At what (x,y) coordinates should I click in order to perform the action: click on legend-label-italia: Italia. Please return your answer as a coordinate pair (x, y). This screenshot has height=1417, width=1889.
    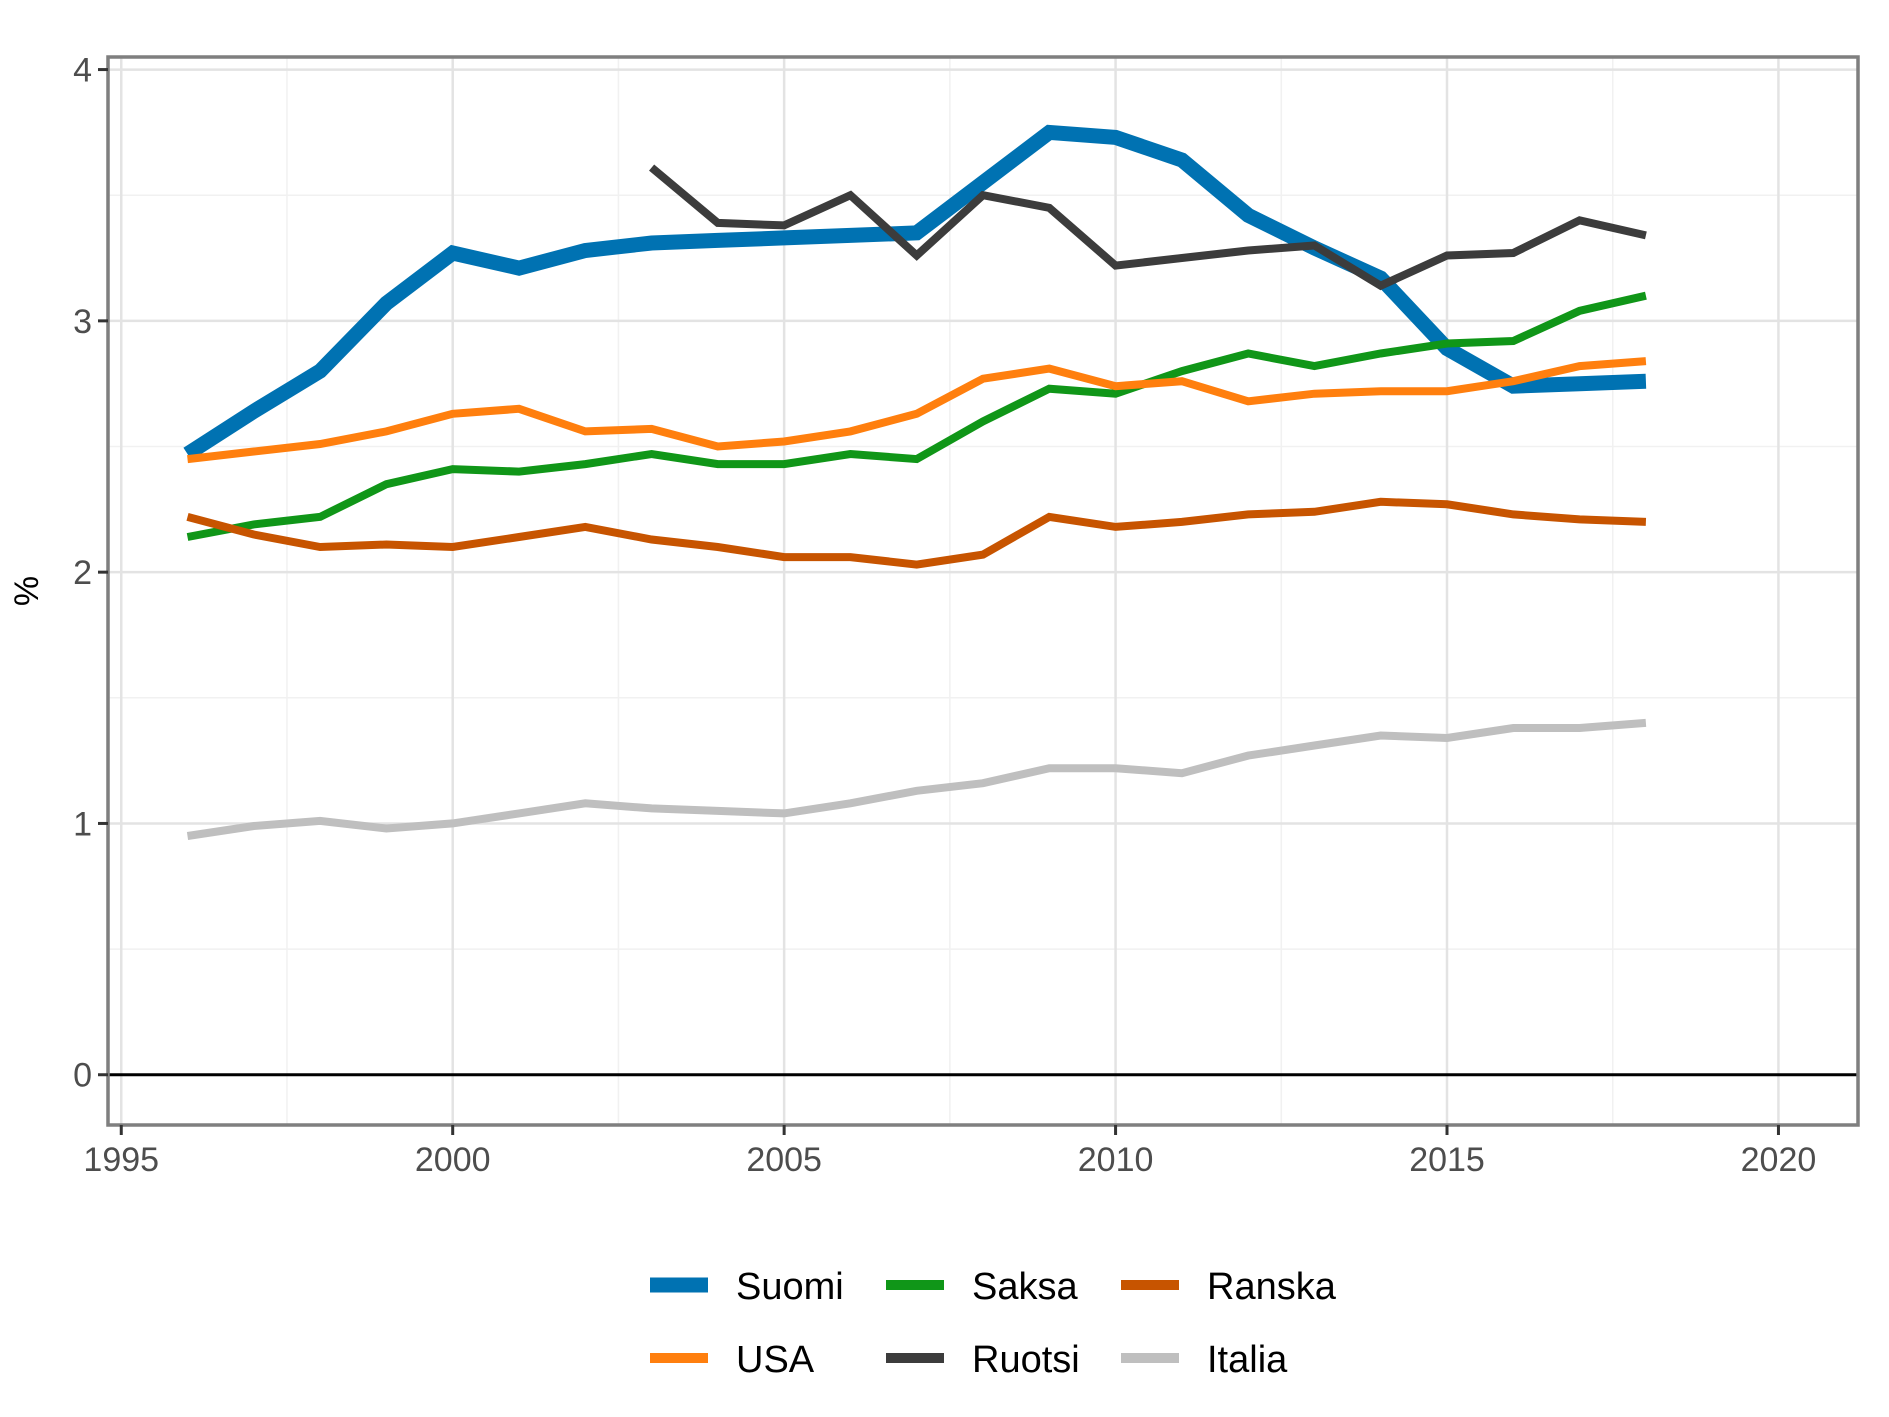
    Looking at the image, I should click on (1247, 1360).